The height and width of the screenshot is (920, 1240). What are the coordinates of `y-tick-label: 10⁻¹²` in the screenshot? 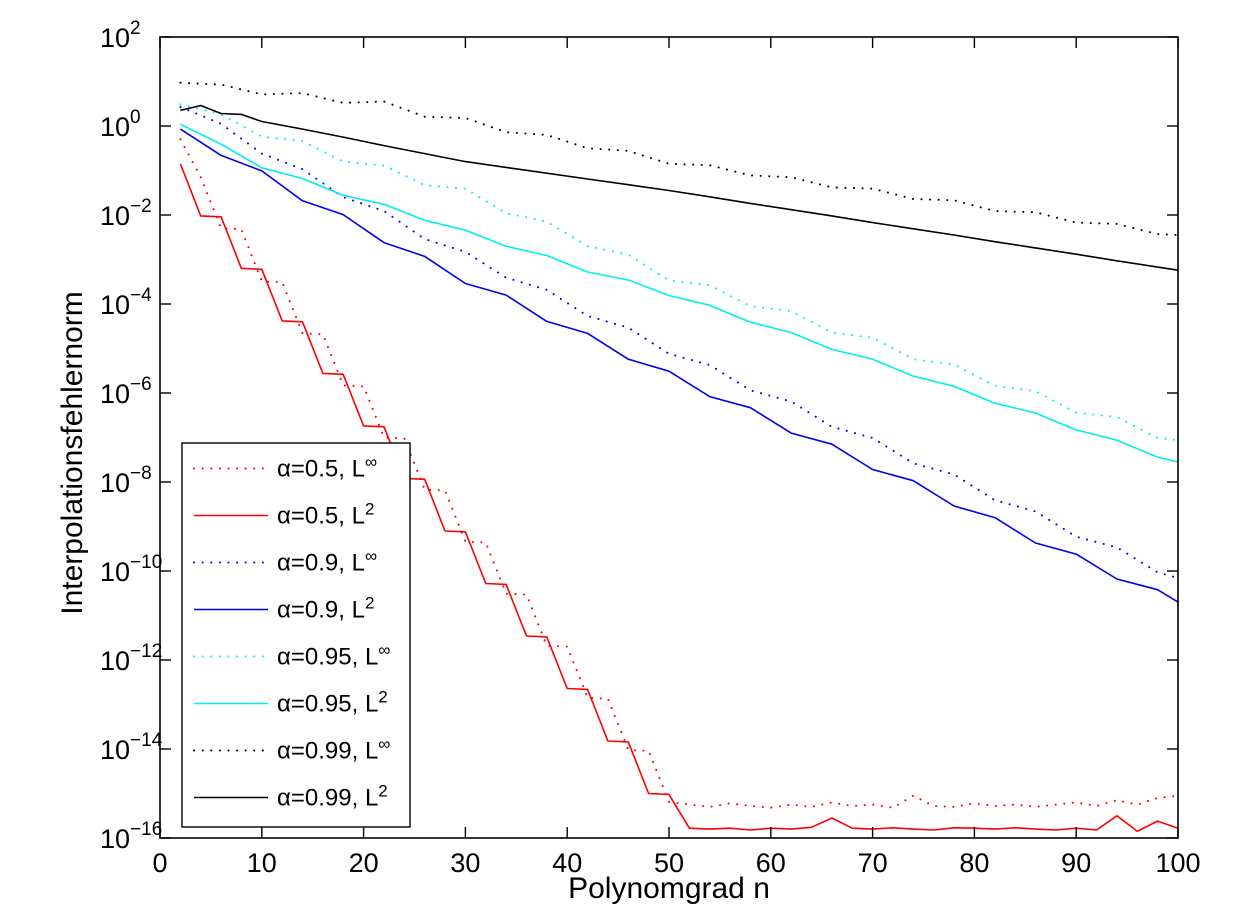 It's located at (131, 658).